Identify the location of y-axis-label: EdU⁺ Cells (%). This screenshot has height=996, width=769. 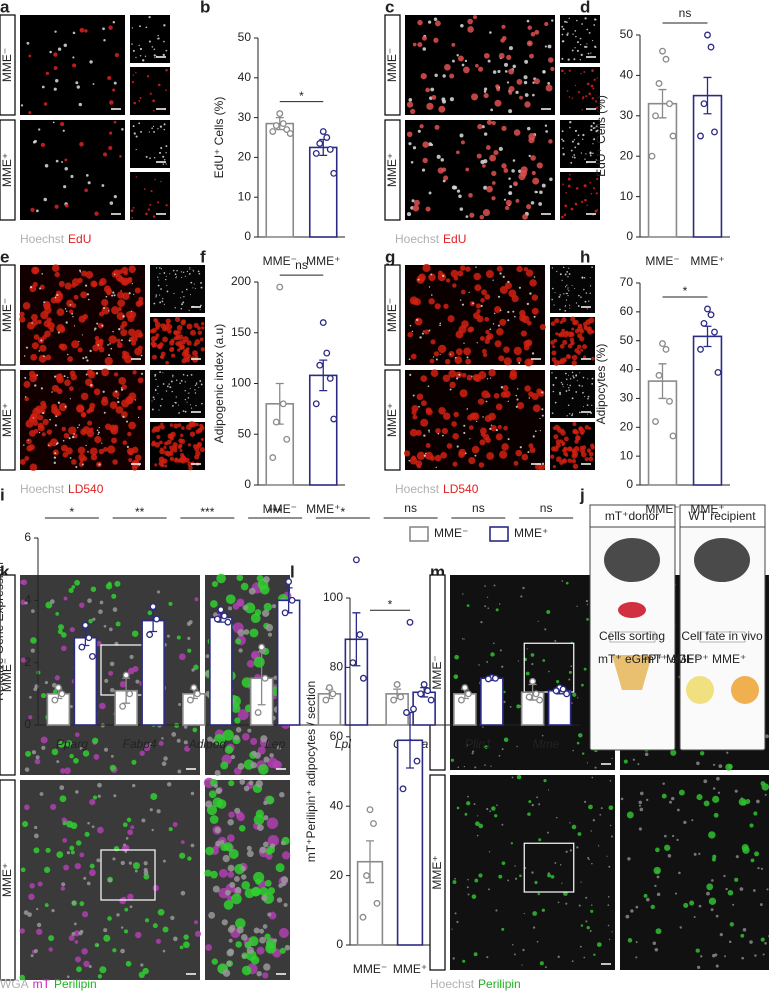
(219, 138).